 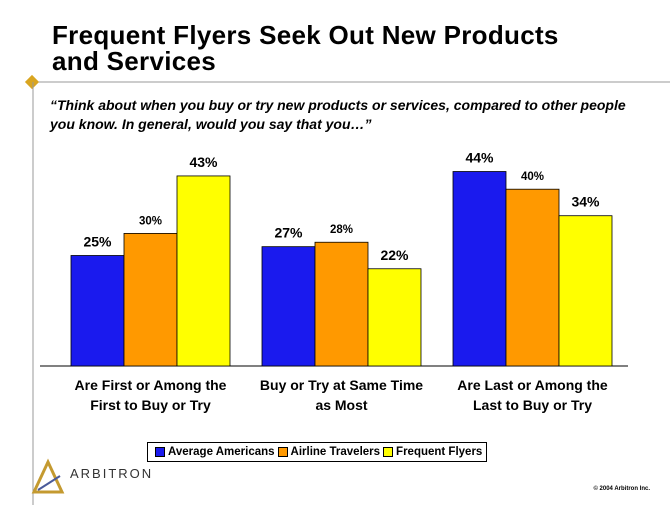 What do you see at coordinates (585, 202) in the screenshot?
I see `data-label: 34%` at bounding box center [585, 202].